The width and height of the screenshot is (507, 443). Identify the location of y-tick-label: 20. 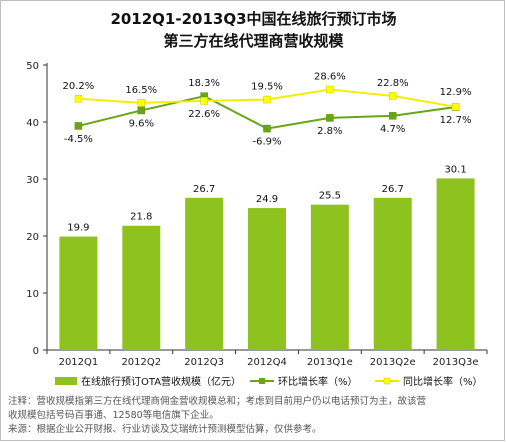
(32, 237).